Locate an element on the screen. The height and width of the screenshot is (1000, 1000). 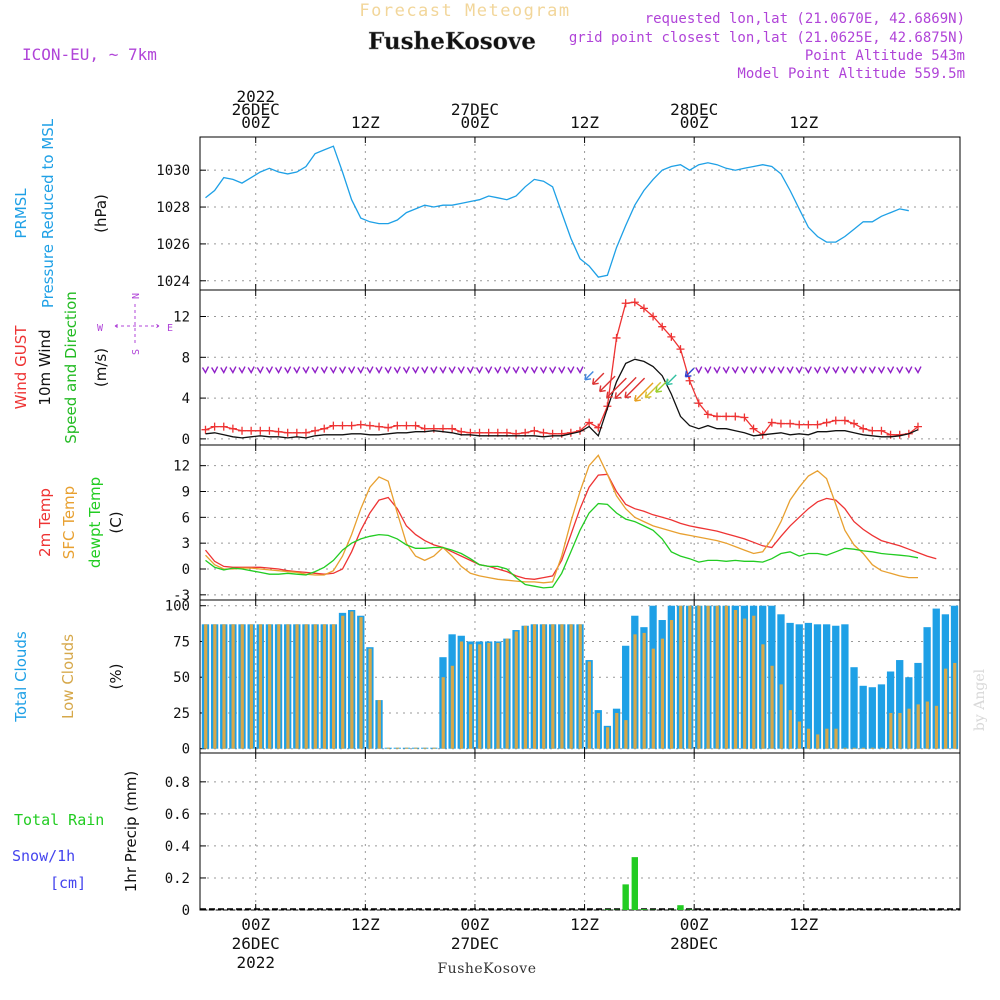
panel-label: [cm] is located at coordinates (68, 883).